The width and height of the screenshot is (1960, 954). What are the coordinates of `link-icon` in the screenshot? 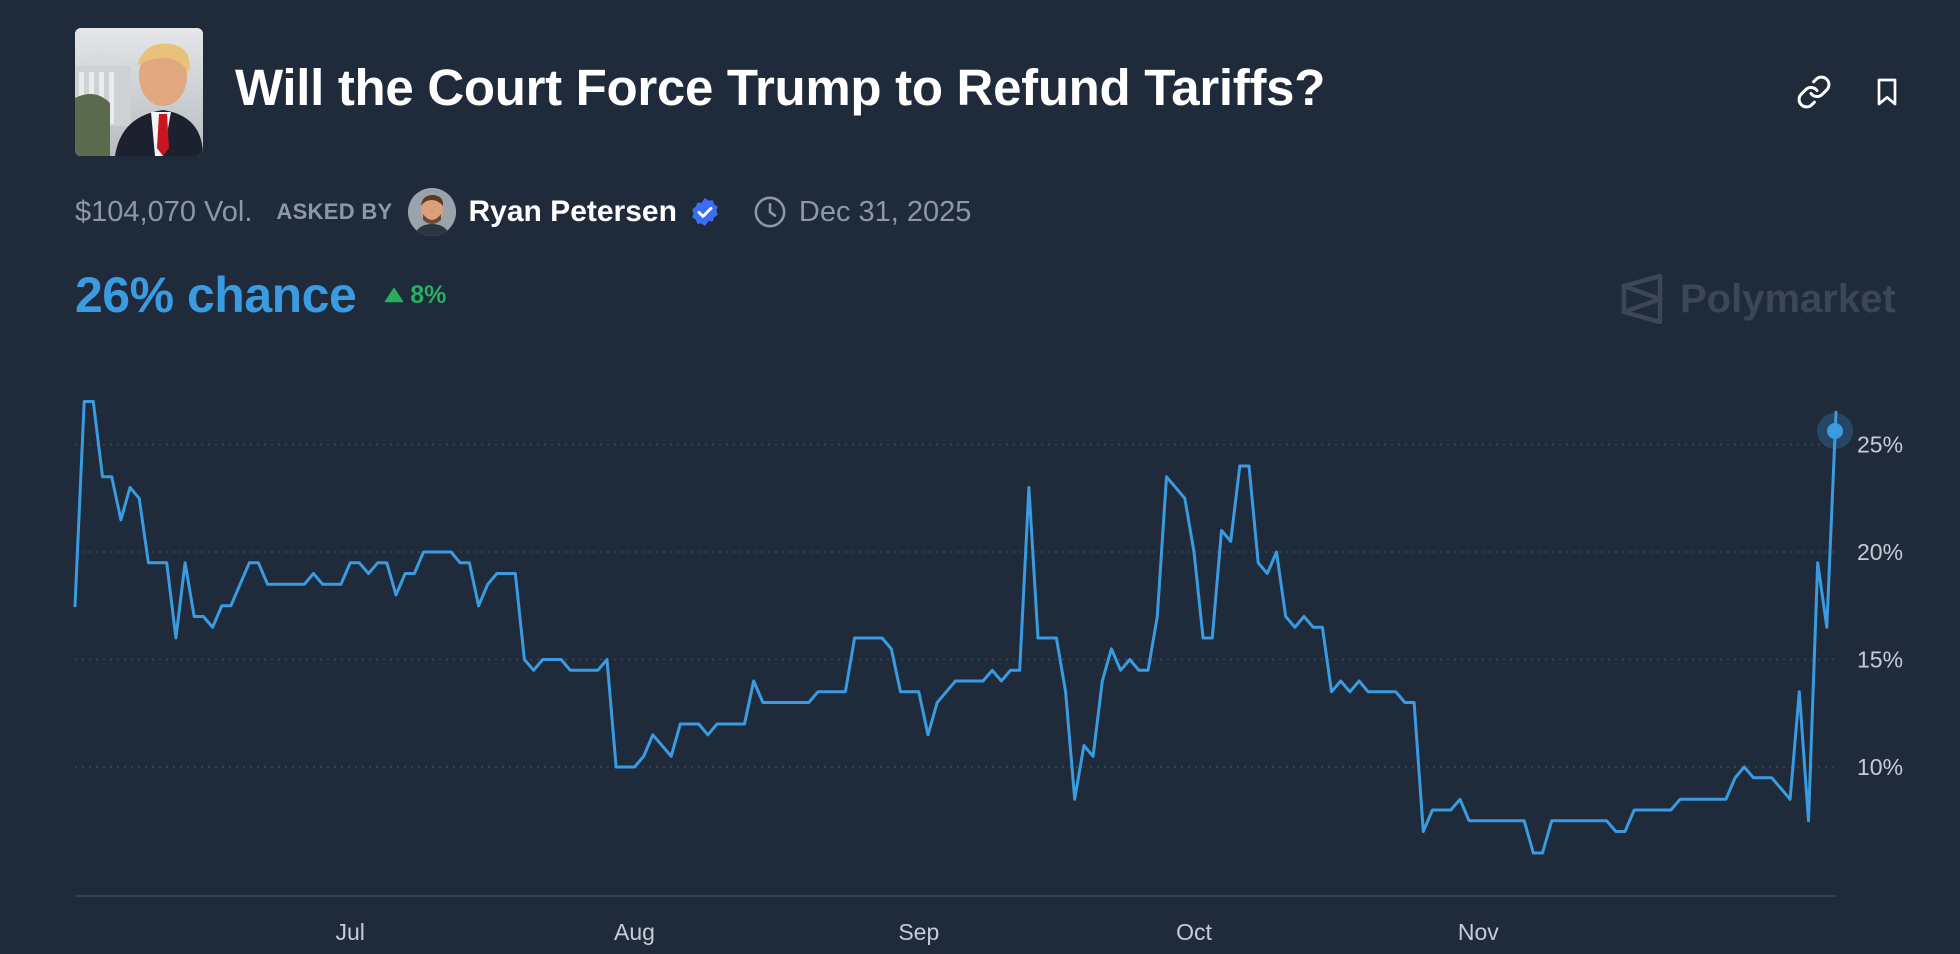 It's located at (1814, 92).